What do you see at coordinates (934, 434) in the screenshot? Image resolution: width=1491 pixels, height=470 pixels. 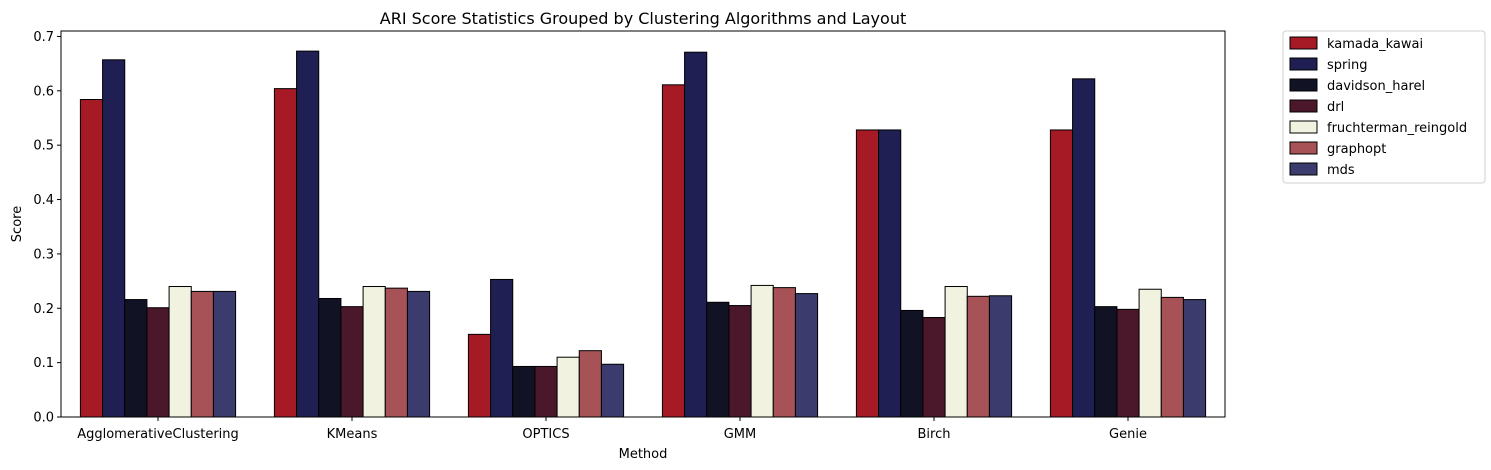 I see `x-tick-label: Birch` at bounding box center [934, 434].